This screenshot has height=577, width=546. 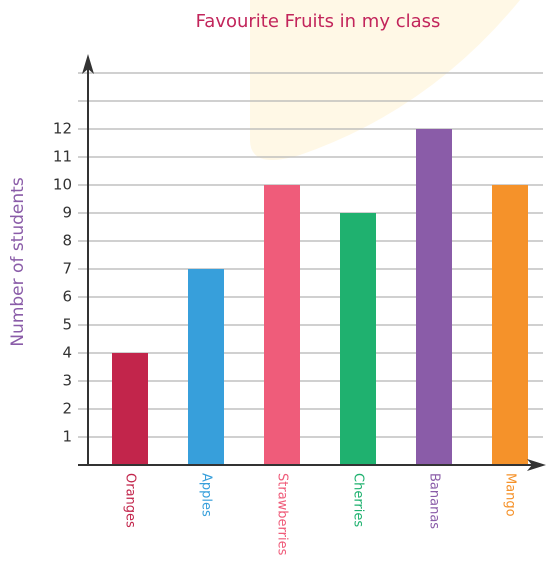 I want to click on background-glow, so click(x=385, y=80).